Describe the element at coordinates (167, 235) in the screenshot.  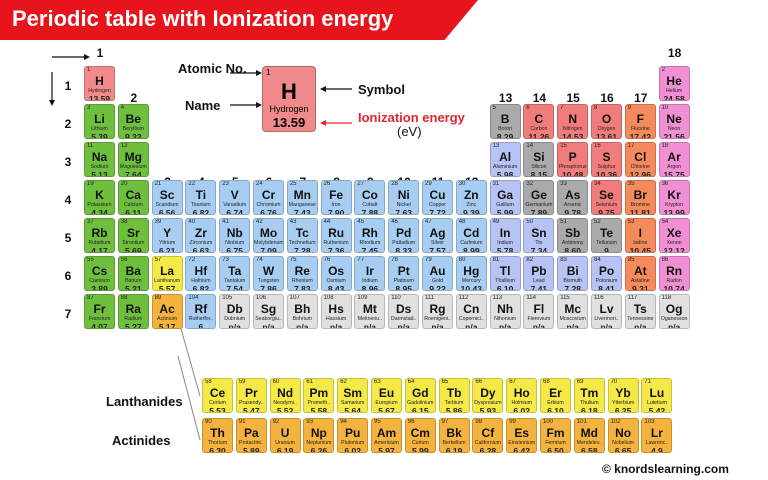
I see `element-cell-y: 39 Y Yttrium 6.21` at that location.